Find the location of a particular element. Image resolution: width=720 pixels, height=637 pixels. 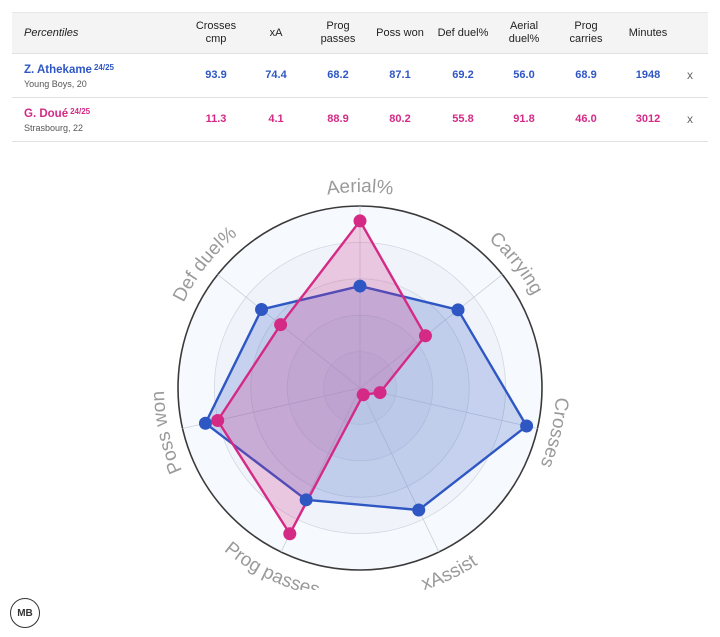

value-xa: 74.4 is located at coordinates (276, 75).